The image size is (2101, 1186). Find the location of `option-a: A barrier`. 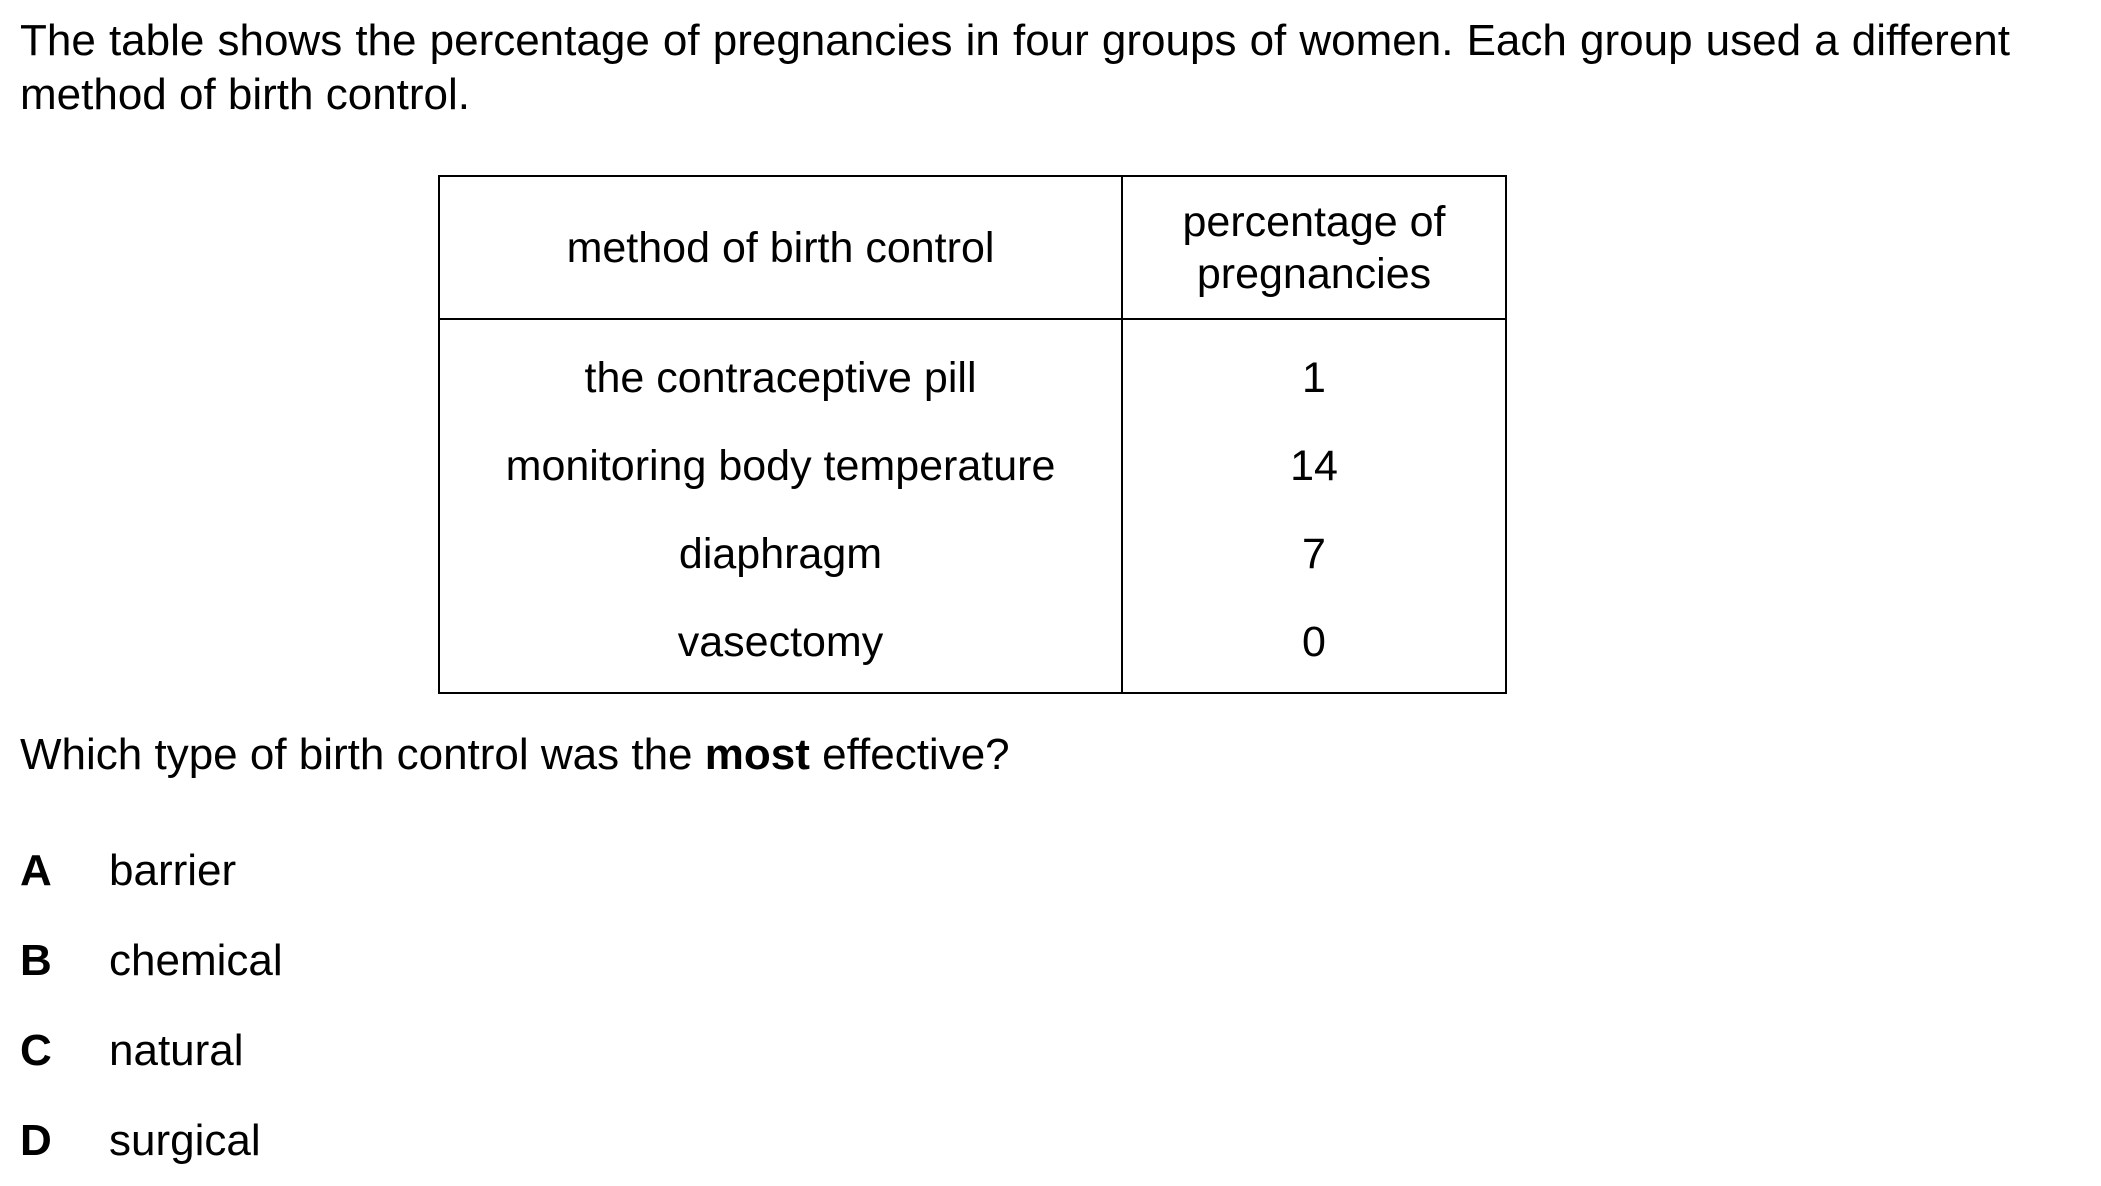

option-a: A barrier is located at coordinates (151, 871).